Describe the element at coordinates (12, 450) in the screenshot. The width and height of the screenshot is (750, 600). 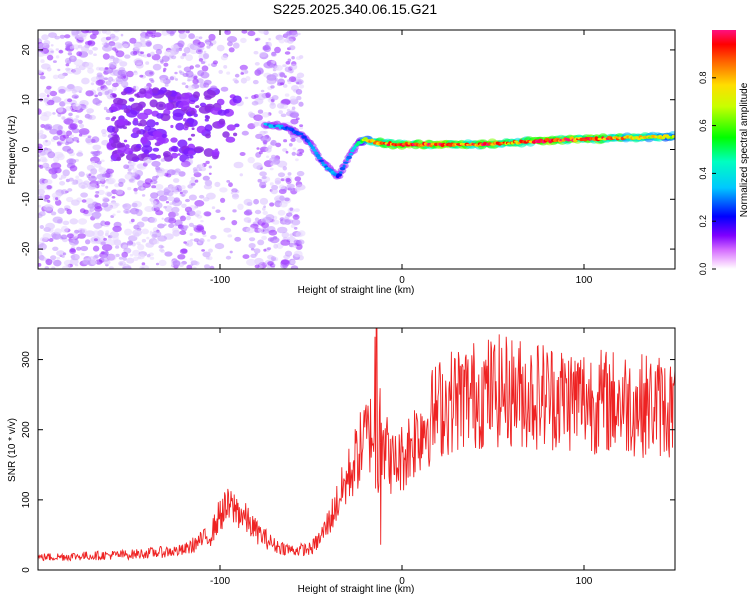
I see `snr-y-axis-label: SNR (10 * v/v)` at that location.